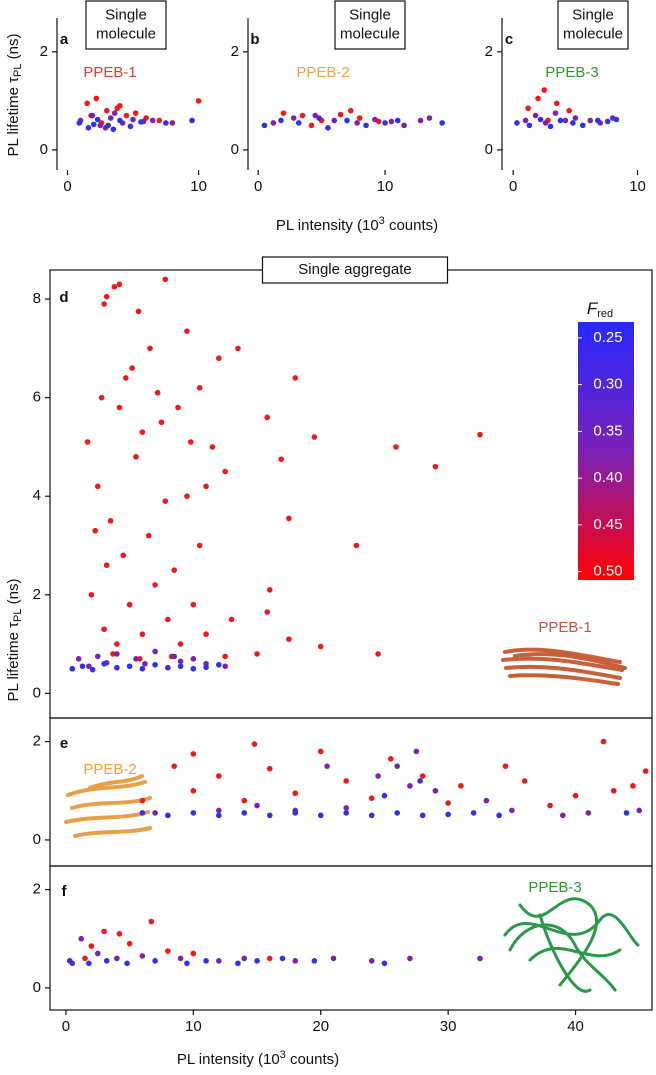  Describe the element at coordinates (320, 1026) in the screenshot. I see `x-tick-label: 20` at that location.